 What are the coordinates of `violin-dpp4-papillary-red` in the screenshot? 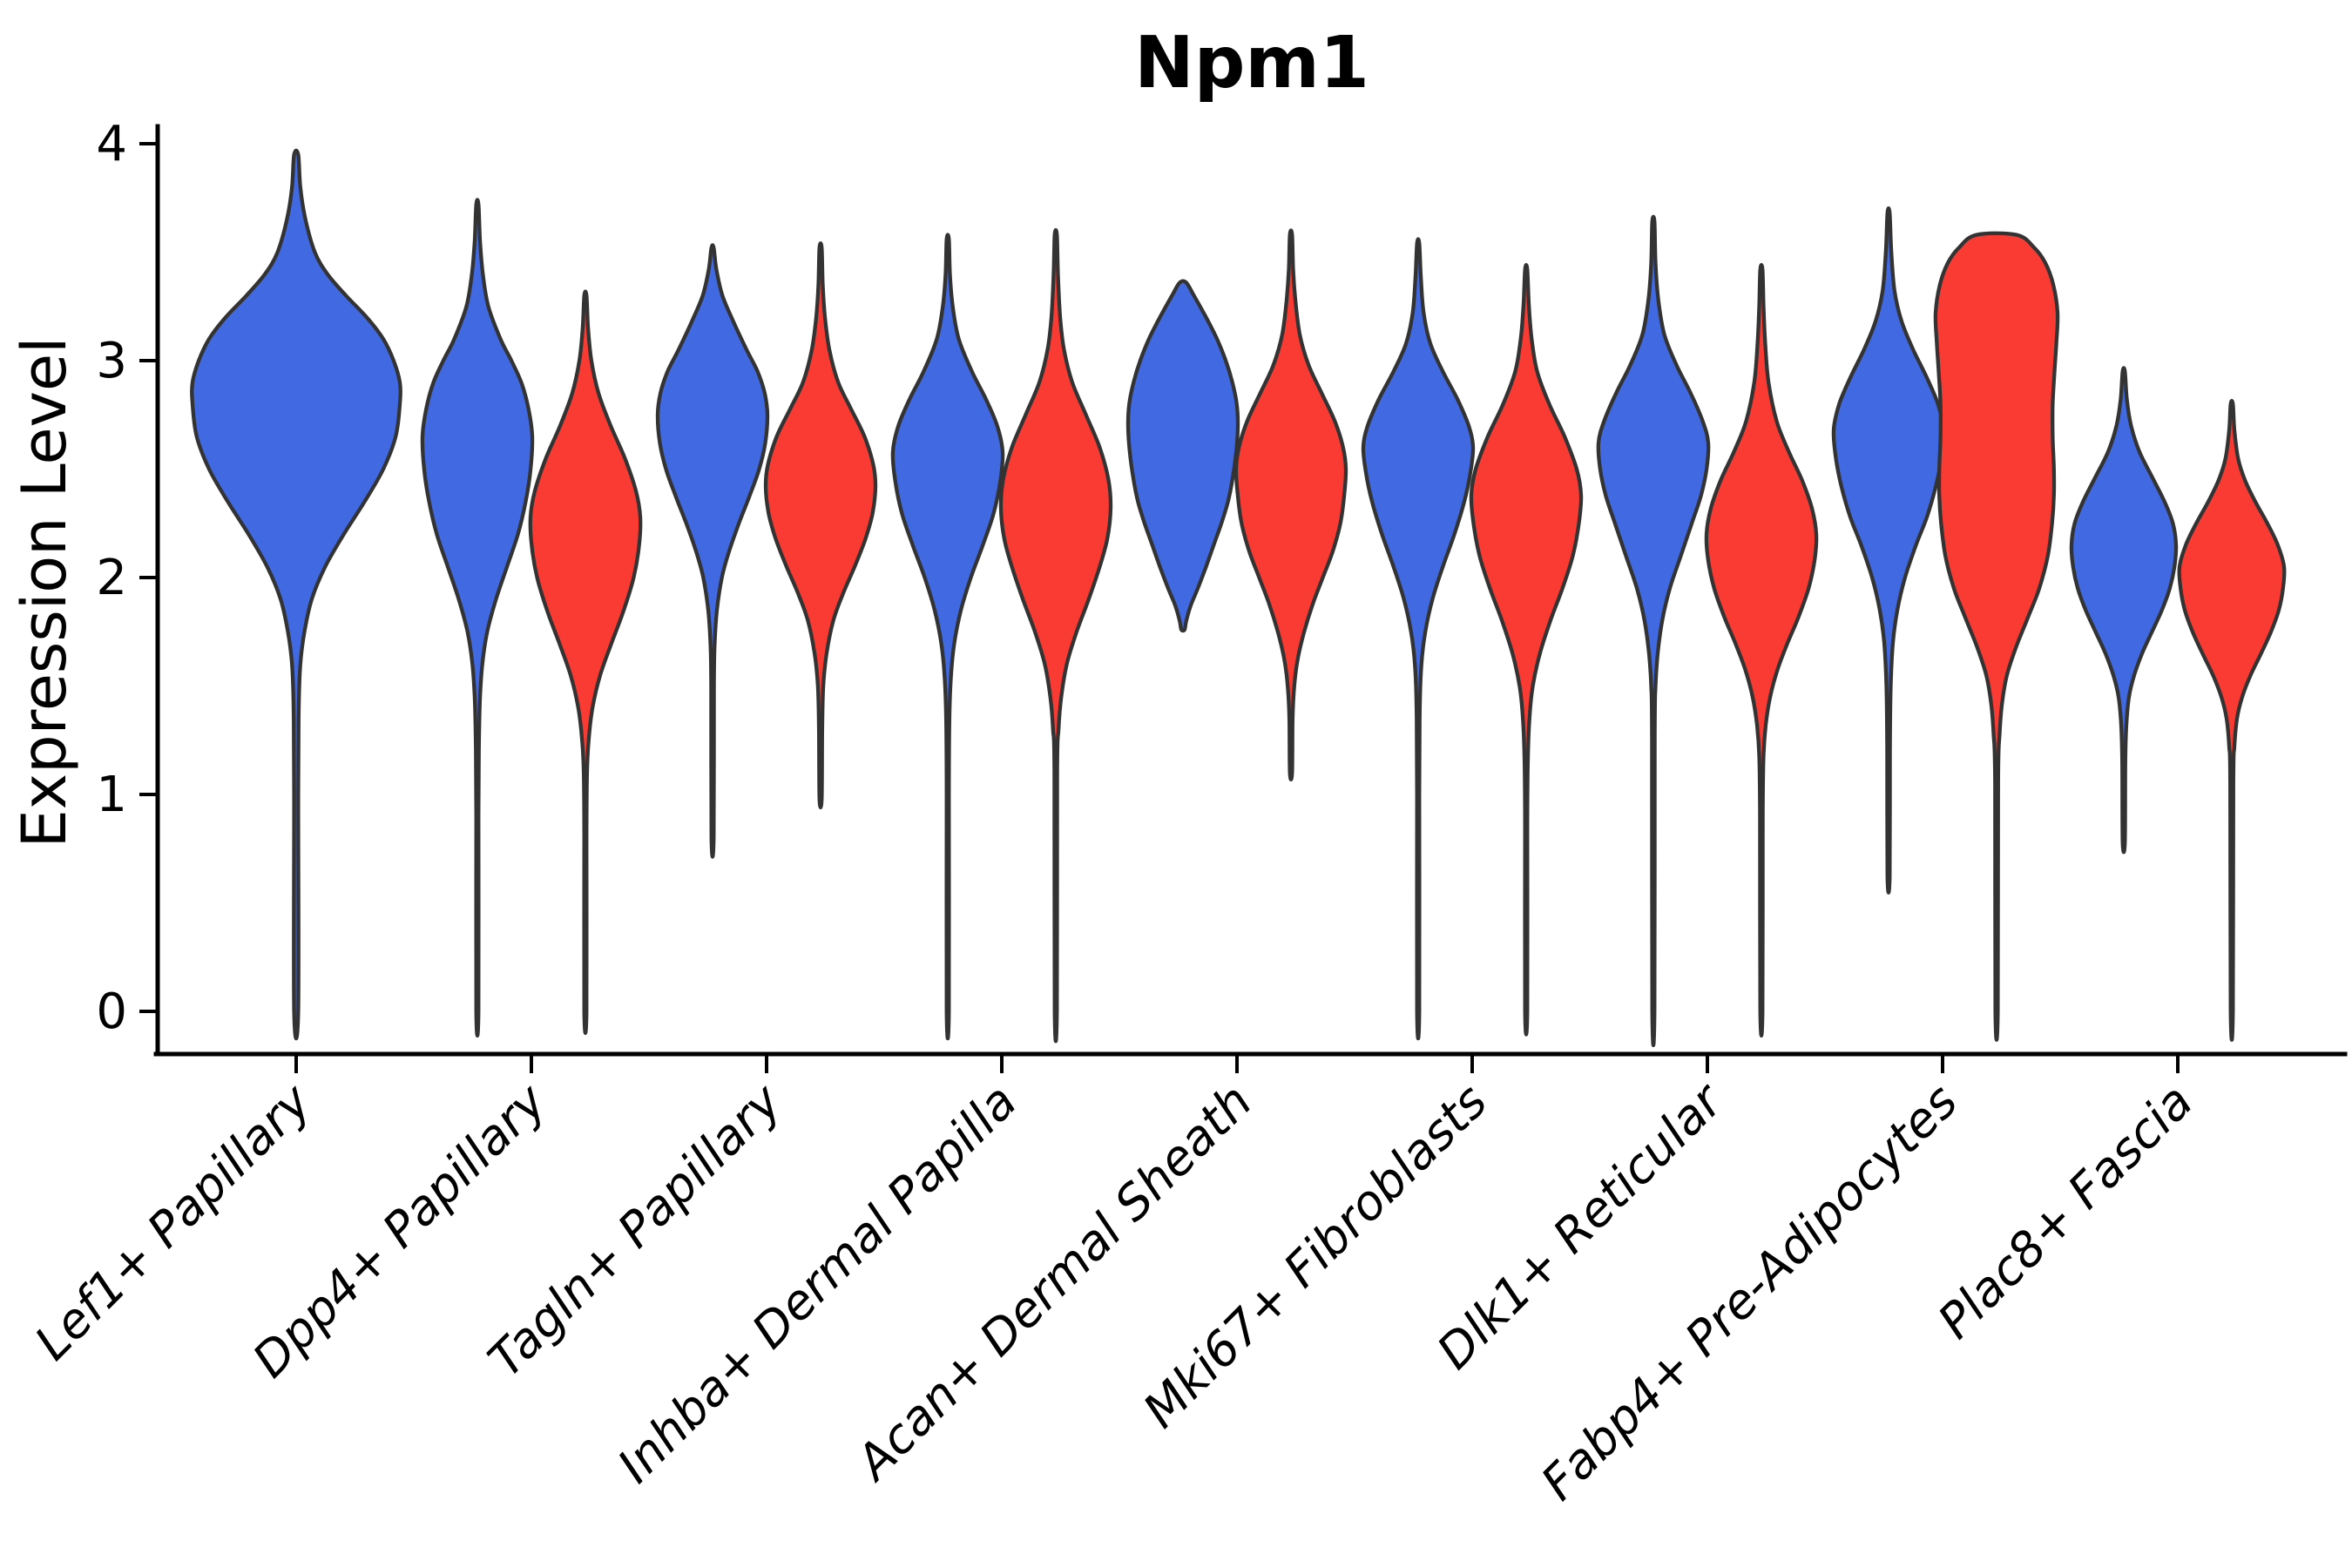 It's located at (585, 662).